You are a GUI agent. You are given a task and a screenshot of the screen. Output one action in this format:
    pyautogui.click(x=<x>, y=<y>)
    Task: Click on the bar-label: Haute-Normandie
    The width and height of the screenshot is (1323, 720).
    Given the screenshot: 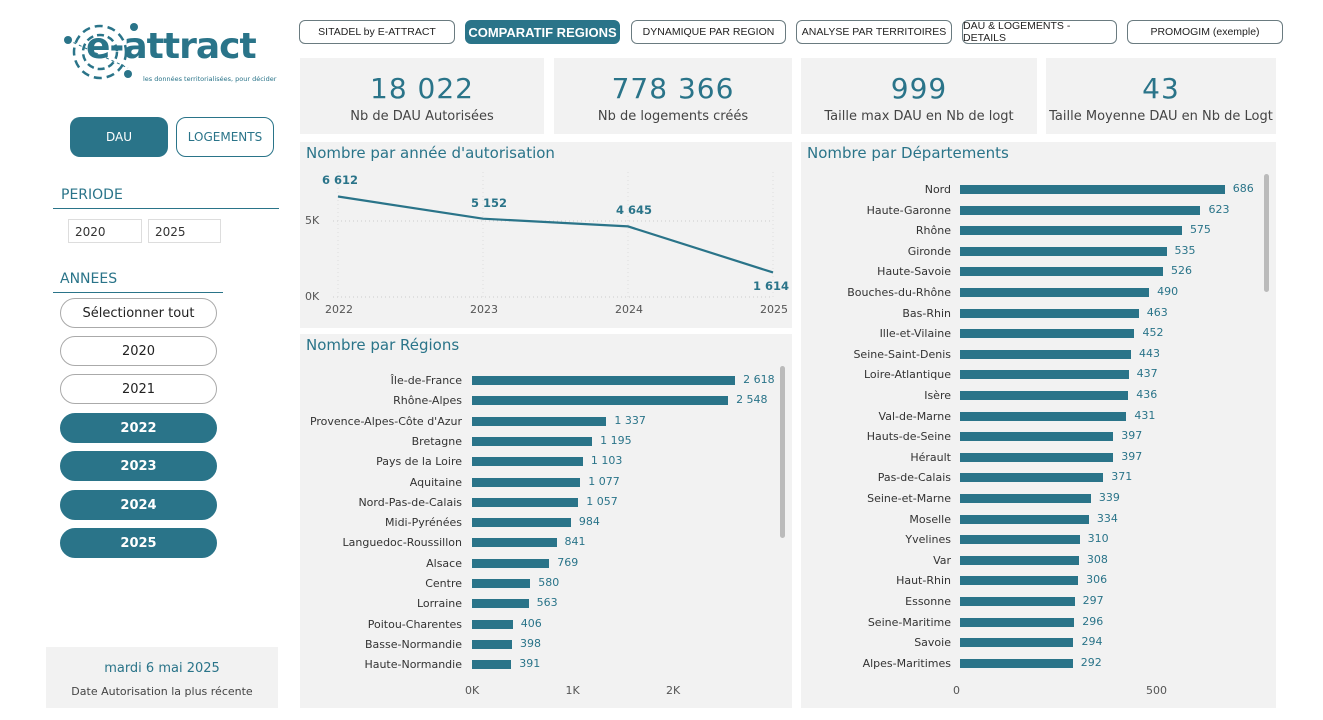 What is the action you would take?
    pyautogui.click(x=413, y=665)
    